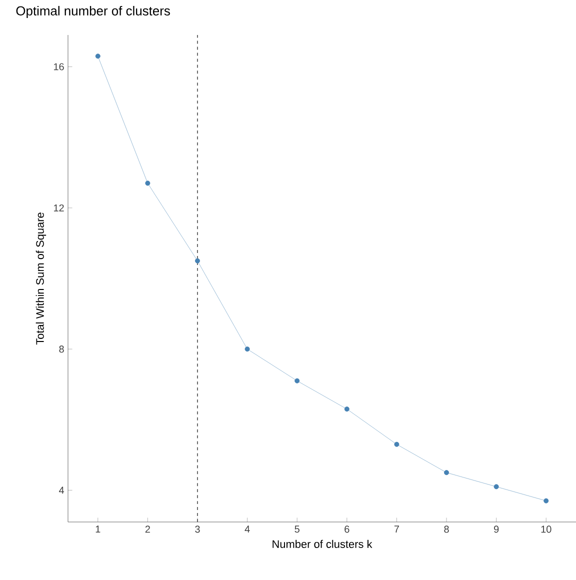  I want to click on x-tick-label: 4, so click(247, 529).